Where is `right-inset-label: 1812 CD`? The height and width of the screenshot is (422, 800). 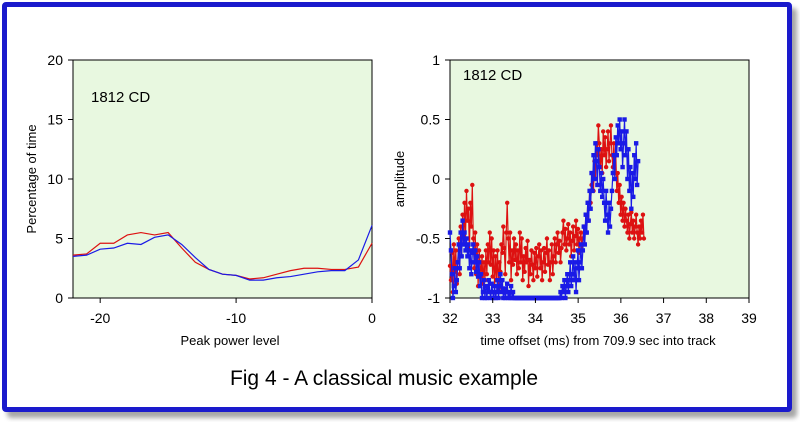
right-inset-label: 1812 CD is located at coordinates (492, 75).